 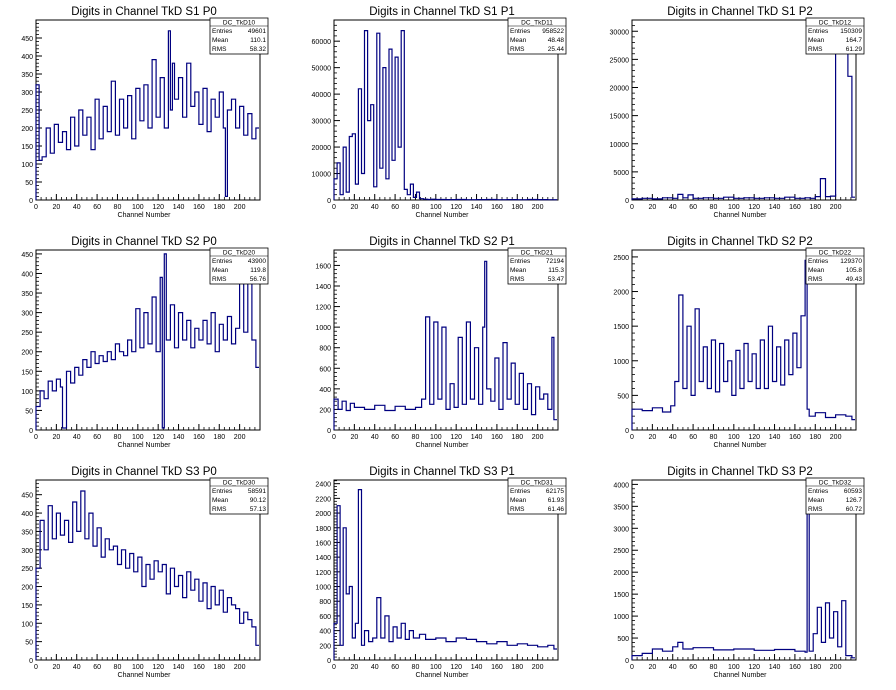 I want to click on stats-rms-value: 25.44, so click(x=556, y=49).